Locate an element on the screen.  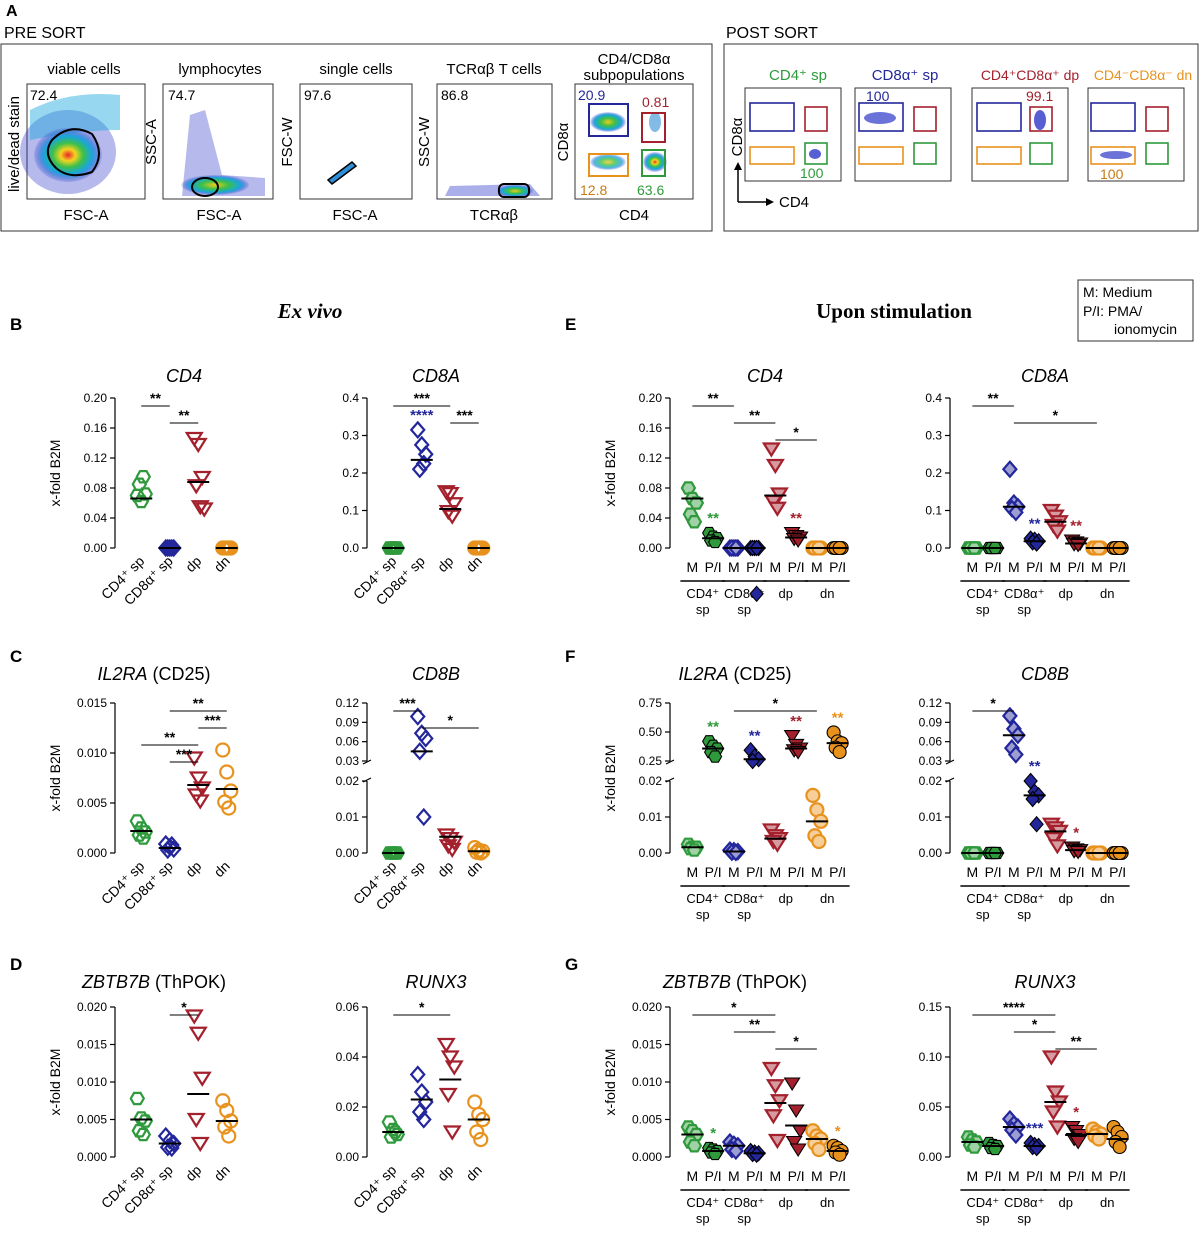
group-label: dn is located at coordinates (1107, 1202).